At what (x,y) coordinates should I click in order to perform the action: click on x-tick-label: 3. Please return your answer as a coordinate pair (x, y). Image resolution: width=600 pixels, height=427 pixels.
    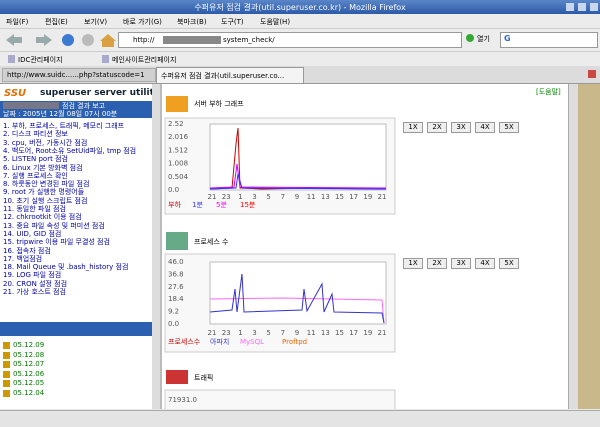
    Looking at the image, I should click on (254, 197).